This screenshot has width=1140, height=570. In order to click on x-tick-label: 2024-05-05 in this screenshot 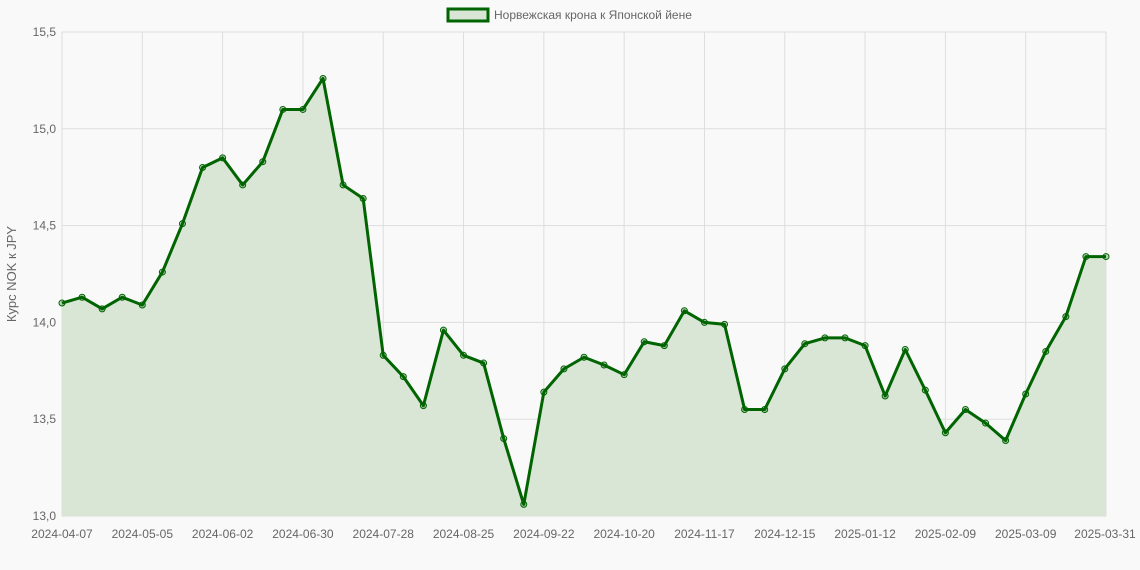, I will do `click(143, 534)`.